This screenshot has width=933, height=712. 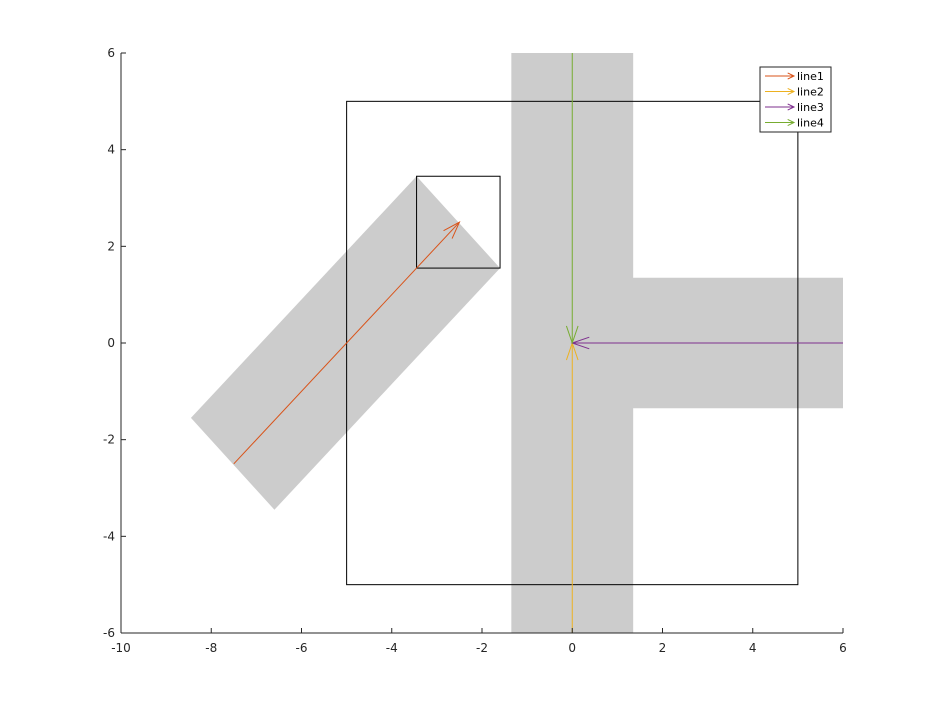 What do you see at coordinates (810, 107) in the screenshot?
I see `legend-label-line3: line3` at bounding box center [810, 107].